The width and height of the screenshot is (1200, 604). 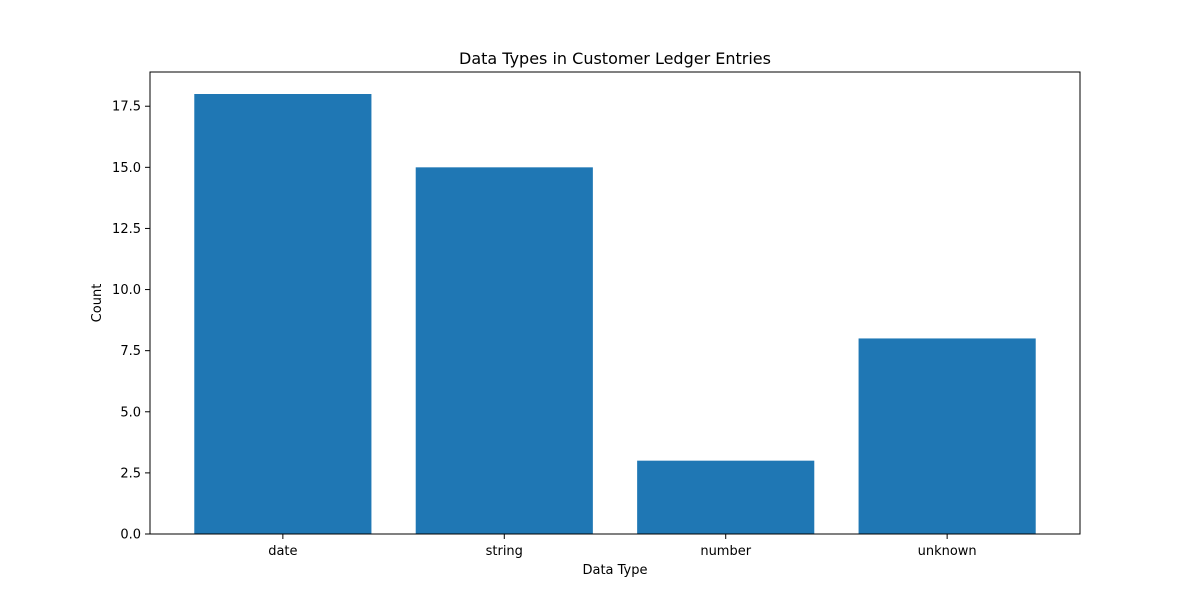 I want to click on y-tick-label: 17.5, so click(x=126, y=107).